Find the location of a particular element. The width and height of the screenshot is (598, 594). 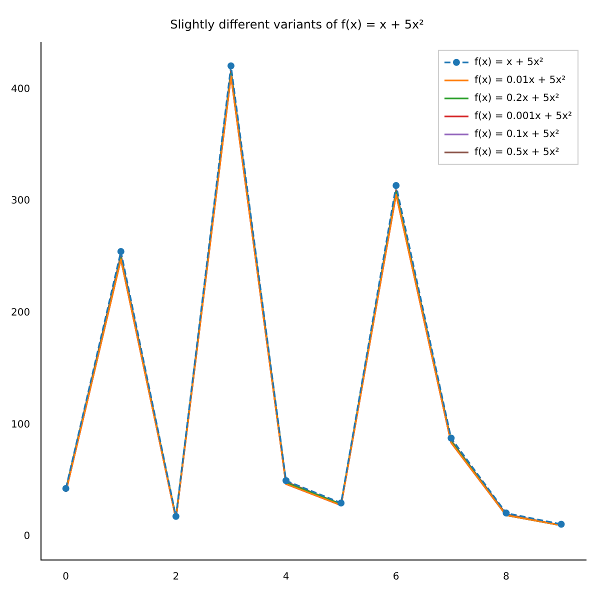

legend-label: f(x) = 0.2x + 5x² is located at coordinates (517, 98).